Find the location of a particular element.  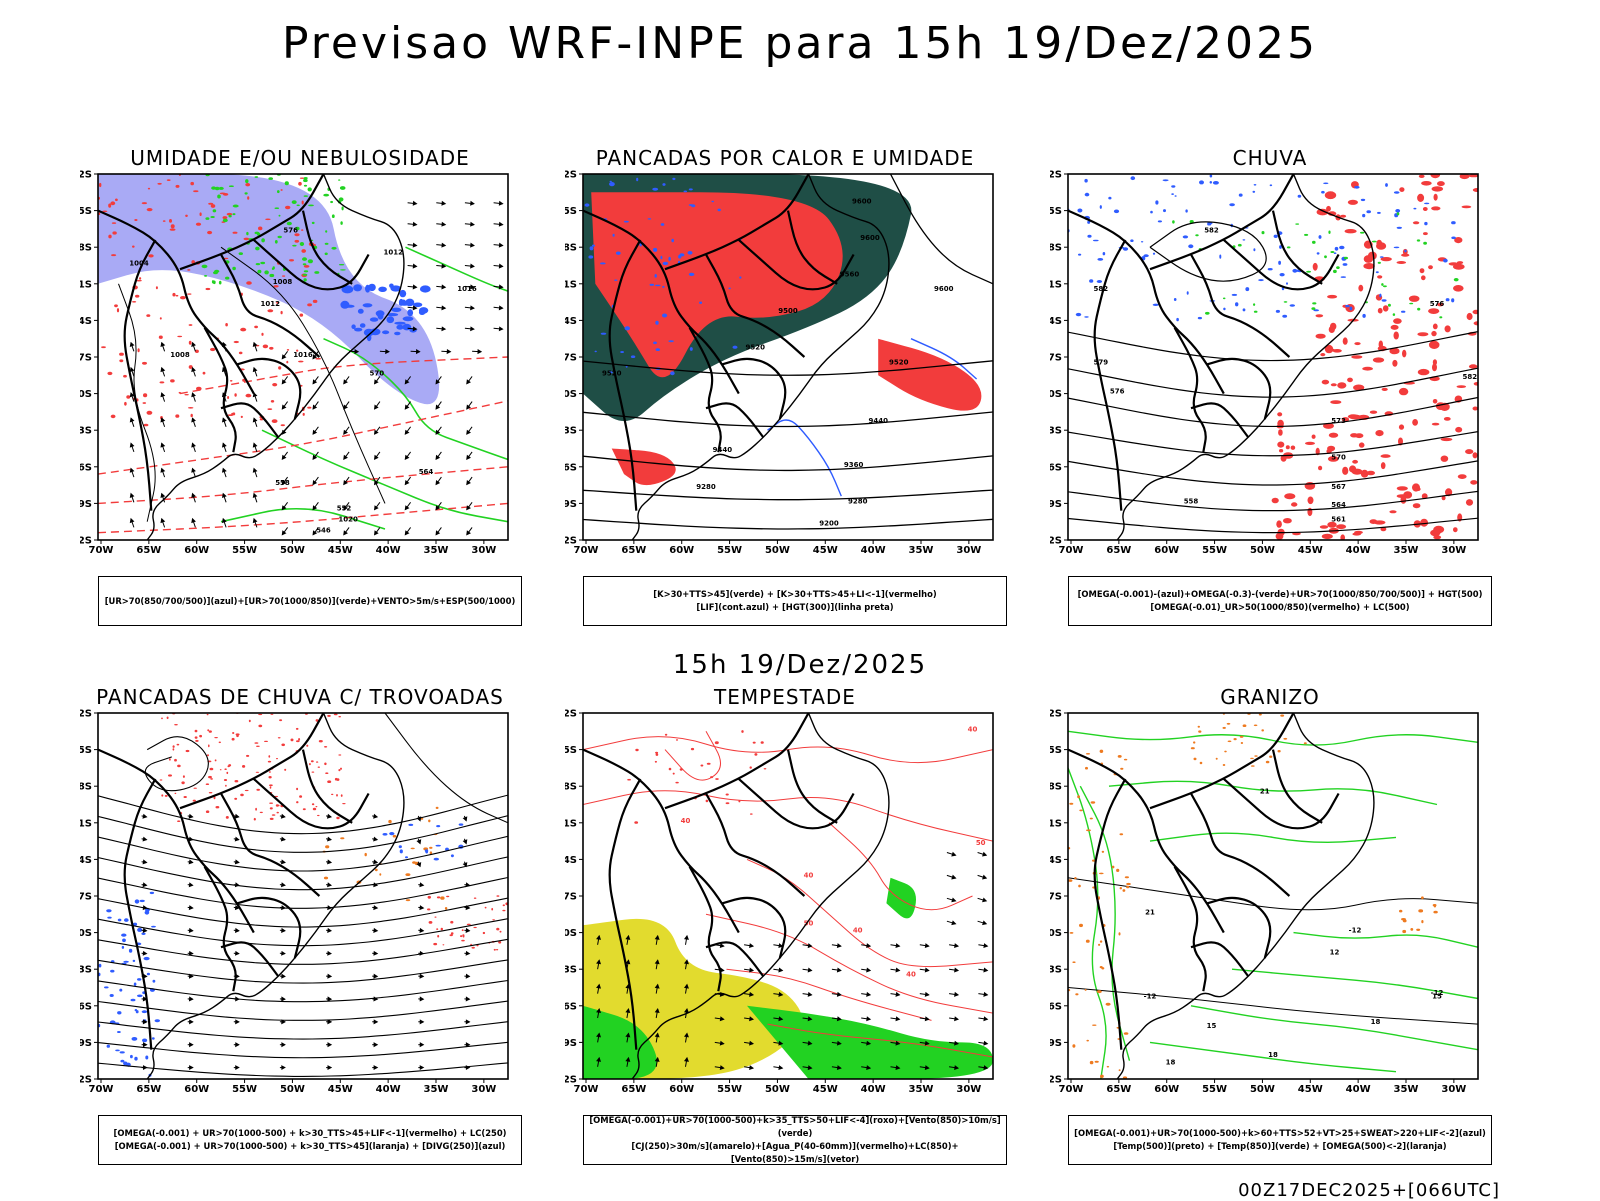

lon-label: 40W is located at coordinates (1358, 550).